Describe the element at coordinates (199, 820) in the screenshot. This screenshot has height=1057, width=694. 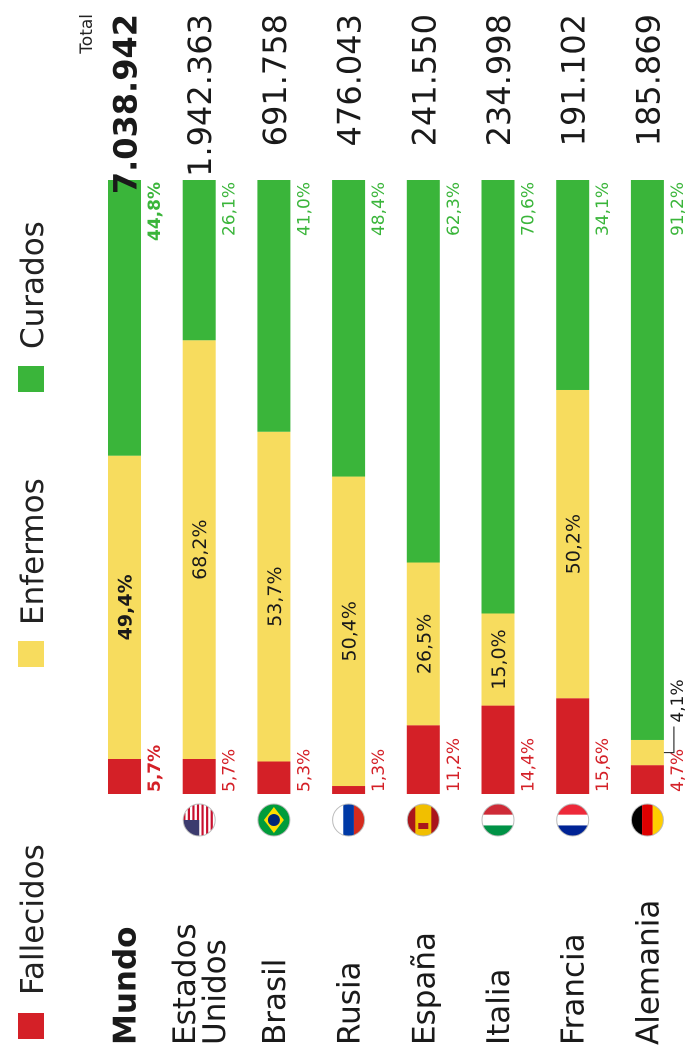
I see `us-flag-icon` at that location.